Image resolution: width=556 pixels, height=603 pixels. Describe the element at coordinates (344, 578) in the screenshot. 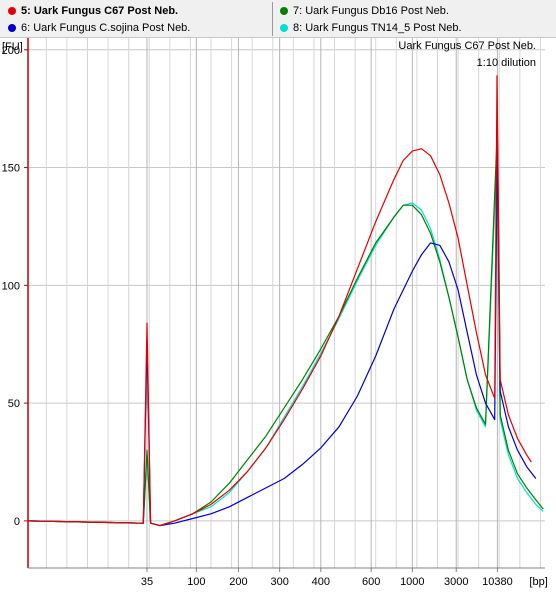

I see `x-axis-ticks: 35 100 200 300 400 600 1000 3000 10380 [bp]` at that location.